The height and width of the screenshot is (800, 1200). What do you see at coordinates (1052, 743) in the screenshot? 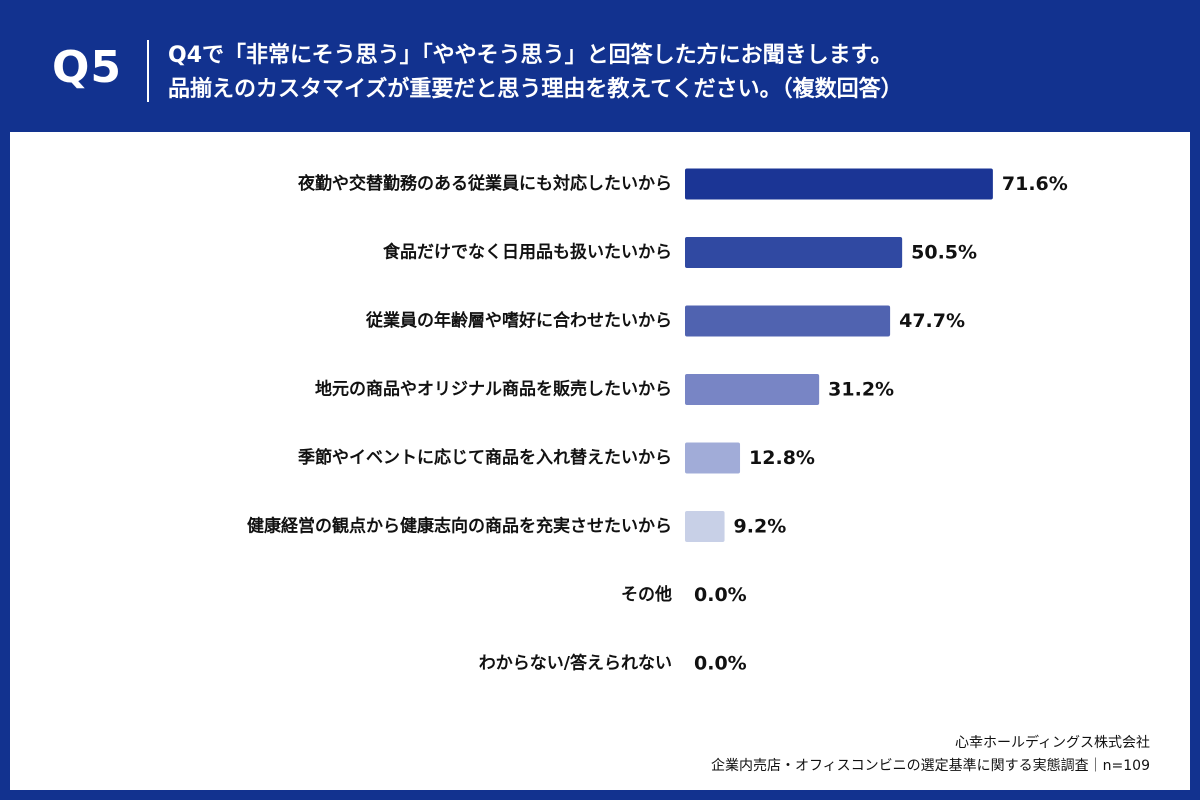
I see `footer-company: 心幸ホールディングス株式会社` at bounding box center [1052, 743].